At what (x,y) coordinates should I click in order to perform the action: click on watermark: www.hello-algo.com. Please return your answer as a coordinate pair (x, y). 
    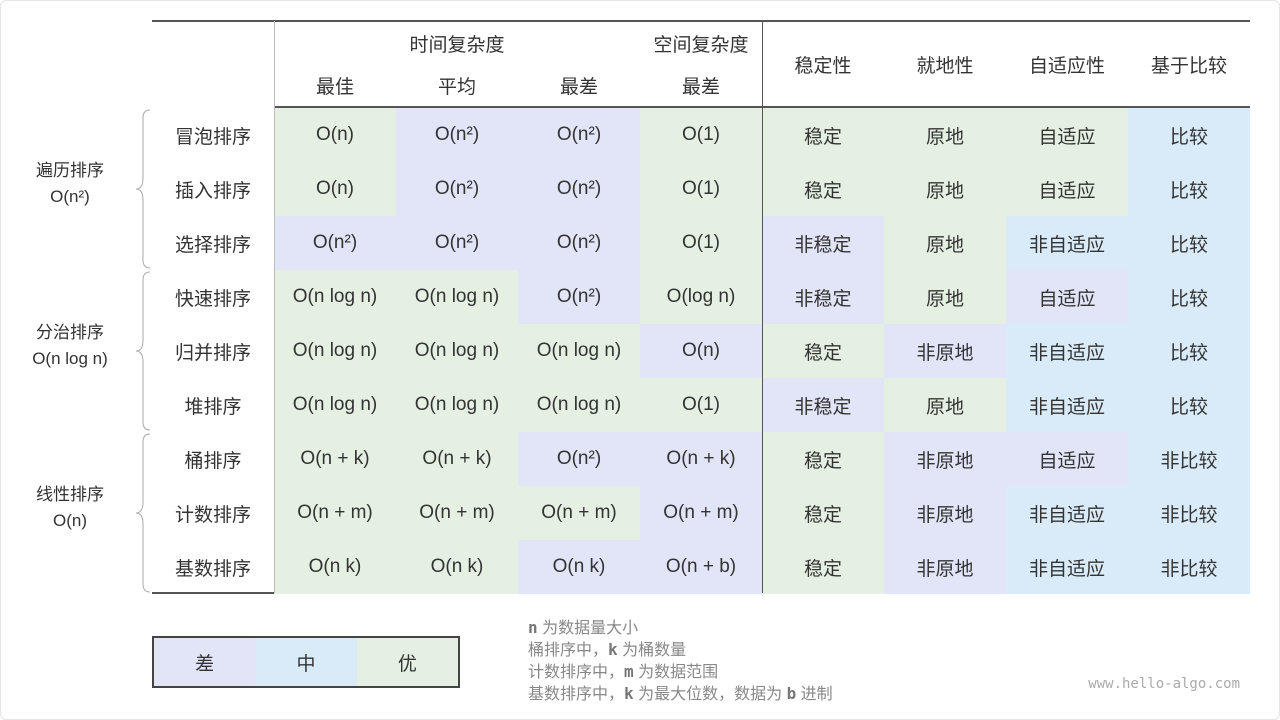
    Looking at the image, I should click on (1164, 684).